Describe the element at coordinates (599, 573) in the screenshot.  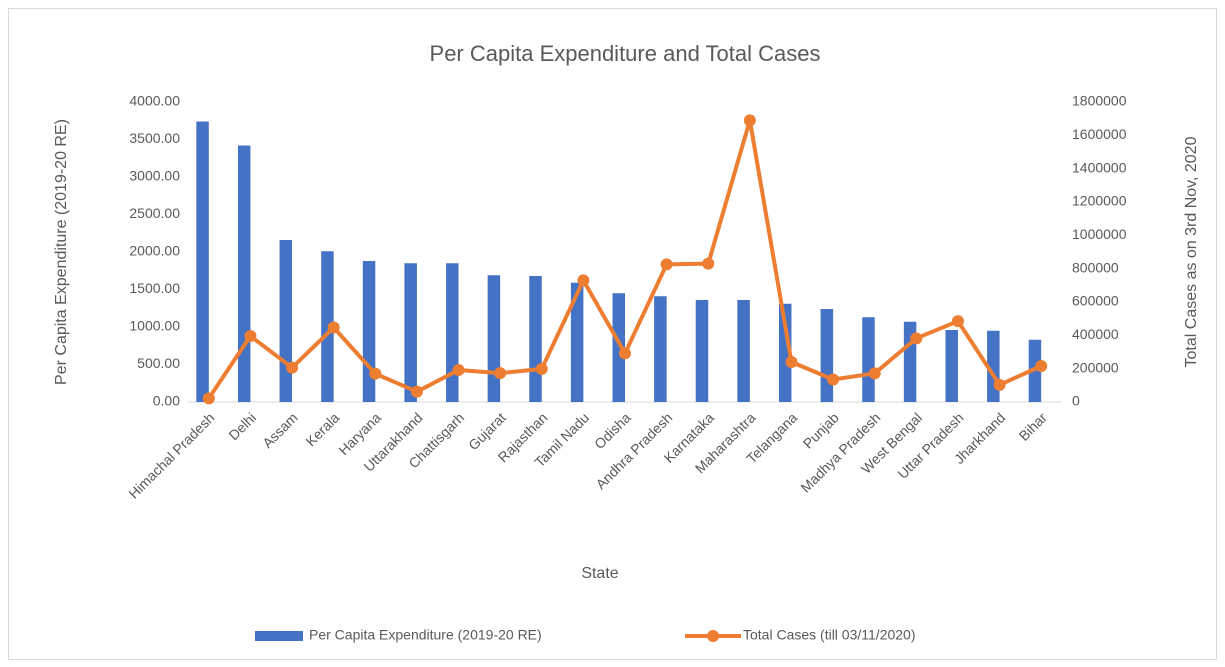
I see `x-axis-label: State` at that location.